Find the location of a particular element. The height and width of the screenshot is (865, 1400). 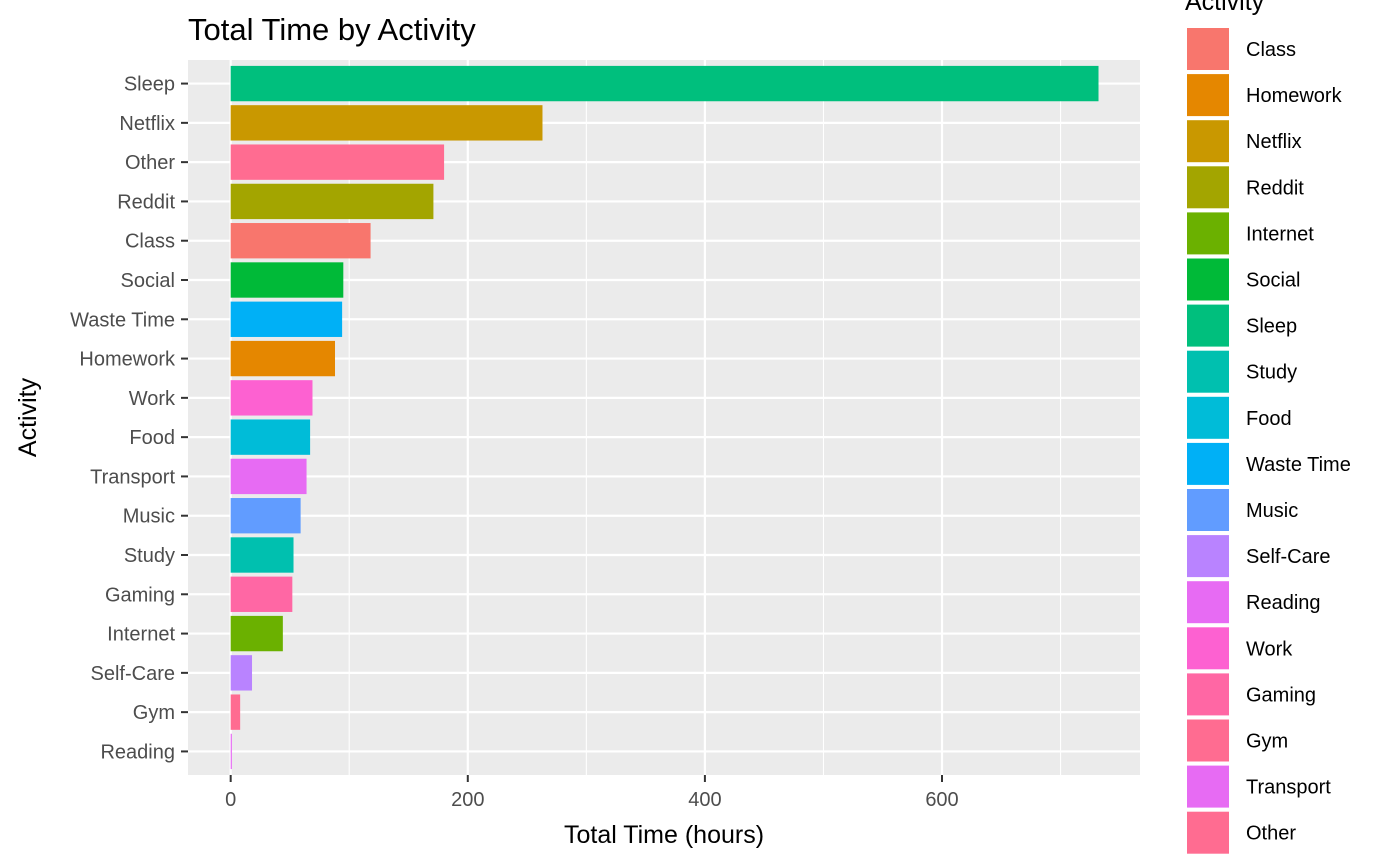

legend-label: Waste Time is located at coordinates (1298, 465).